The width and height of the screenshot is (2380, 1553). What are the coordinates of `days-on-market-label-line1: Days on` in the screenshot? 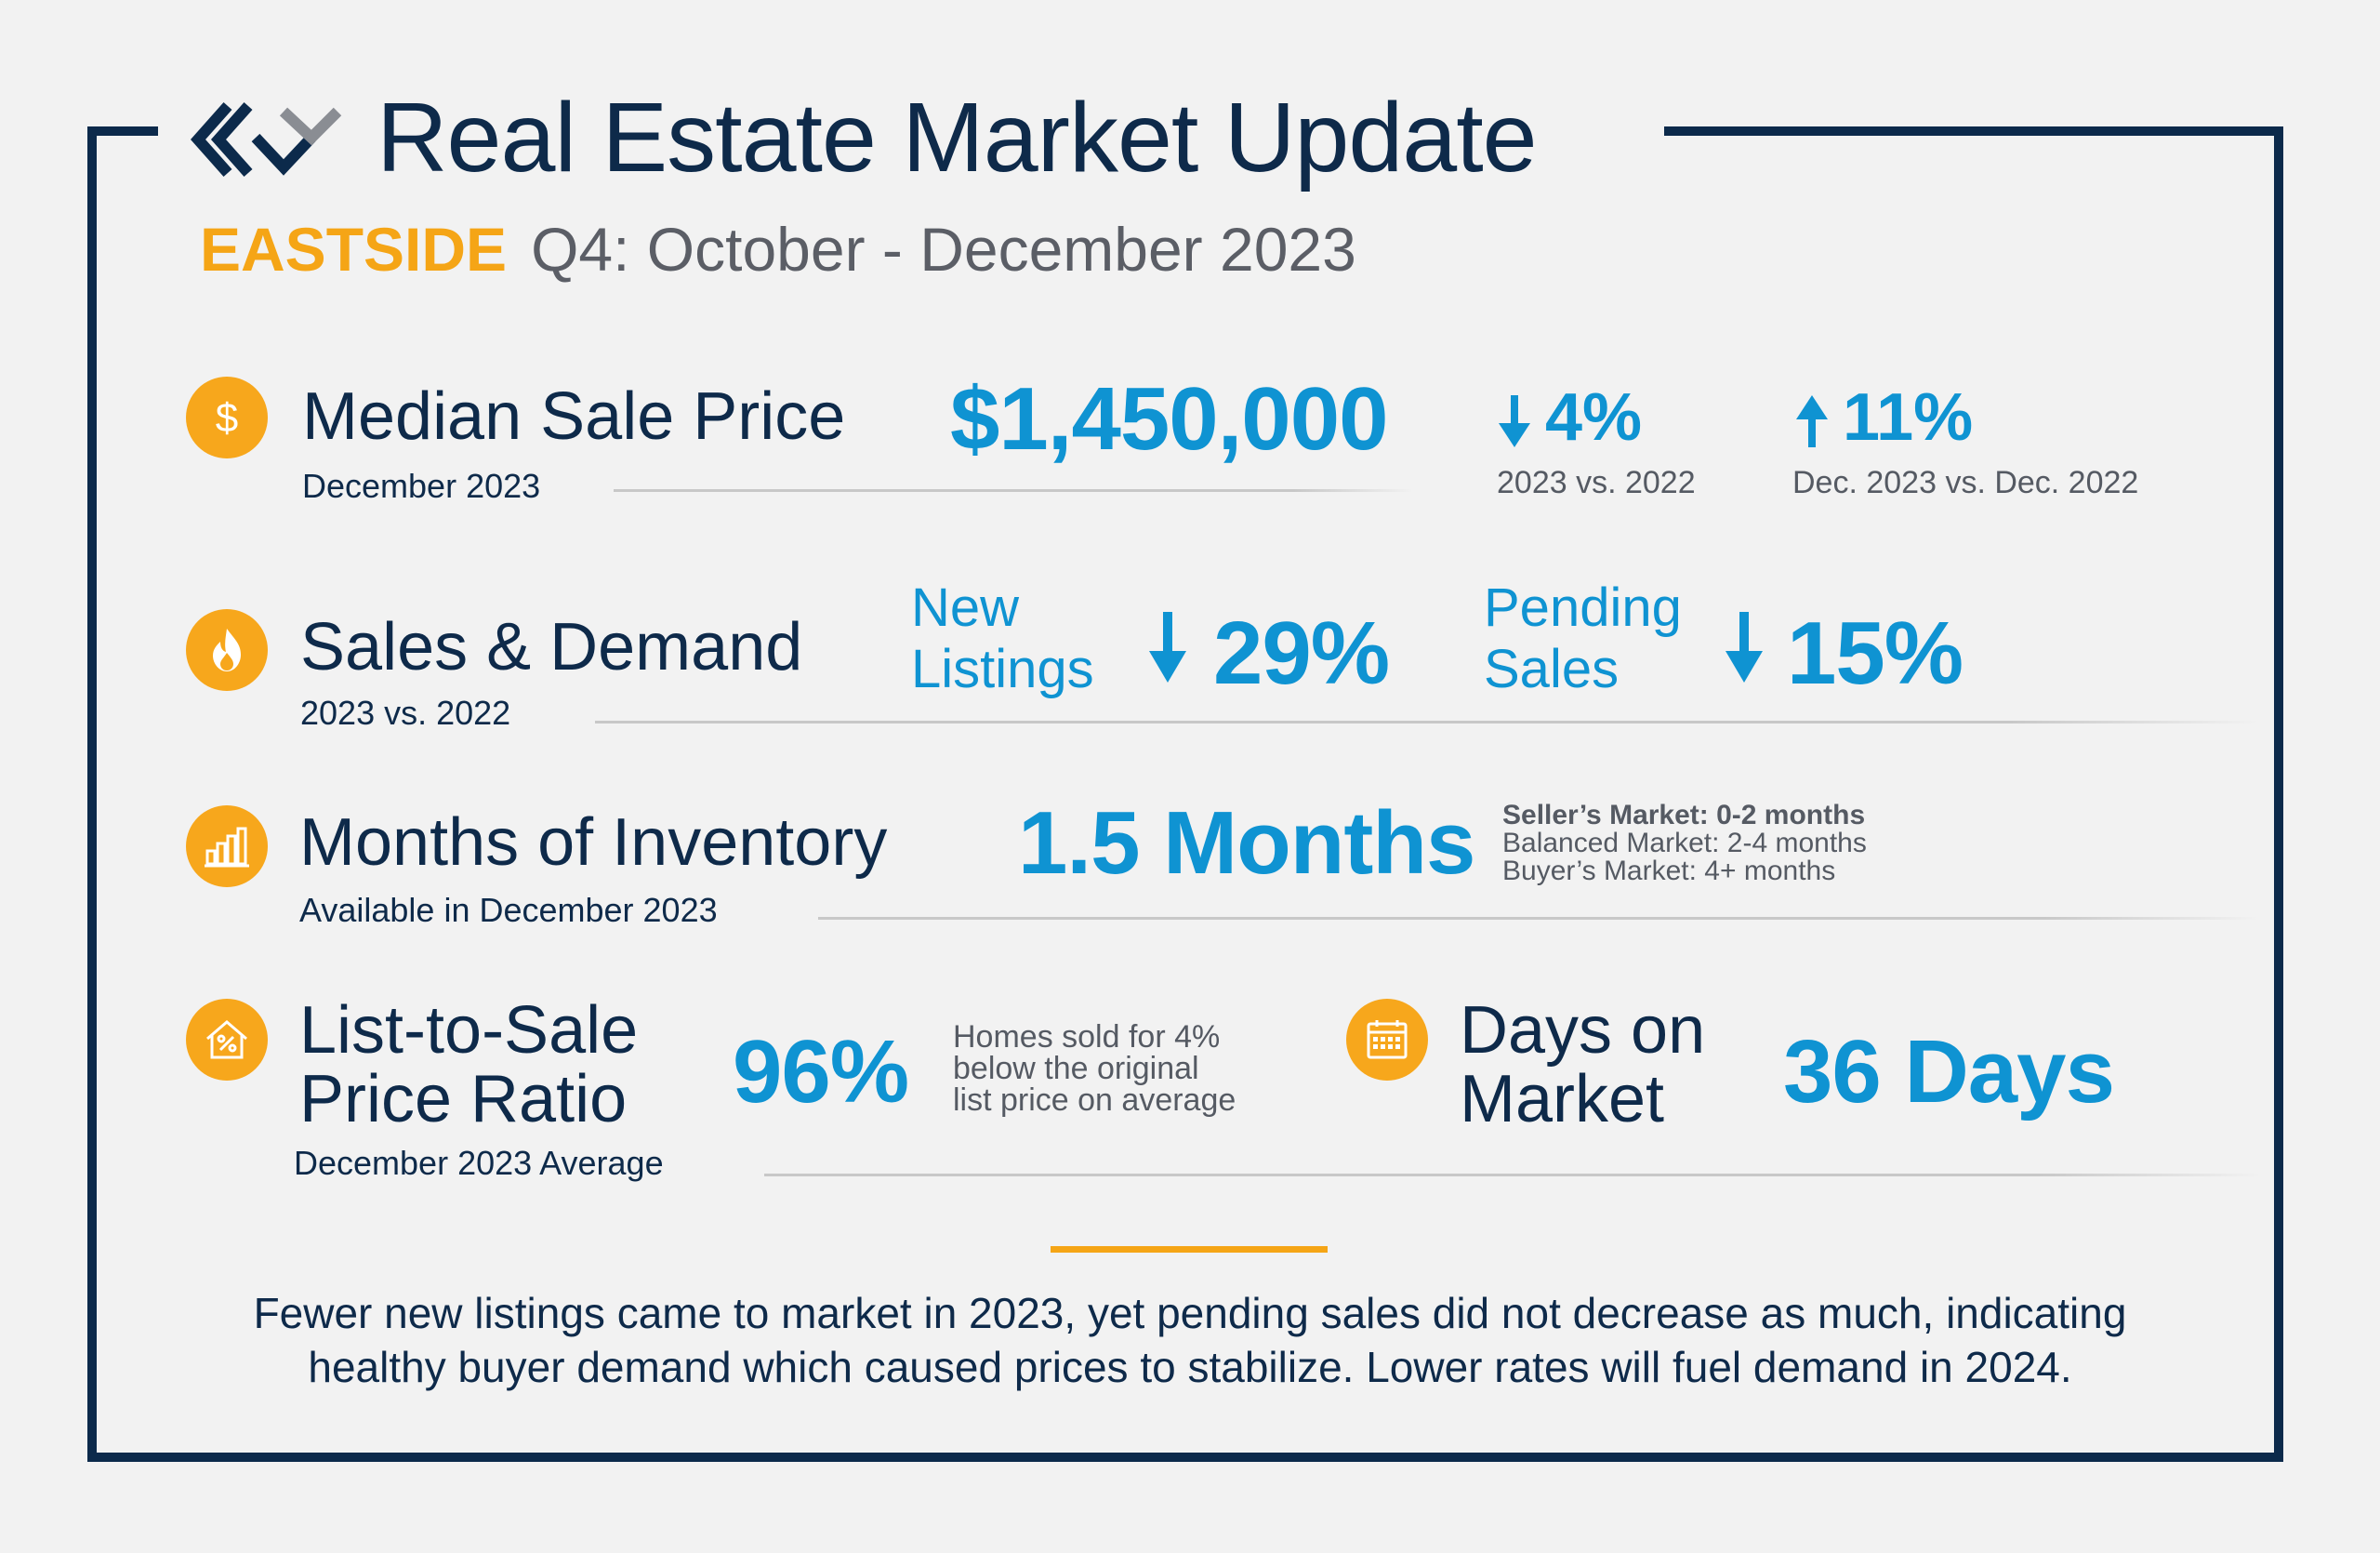 It's located at (1583, 1030).